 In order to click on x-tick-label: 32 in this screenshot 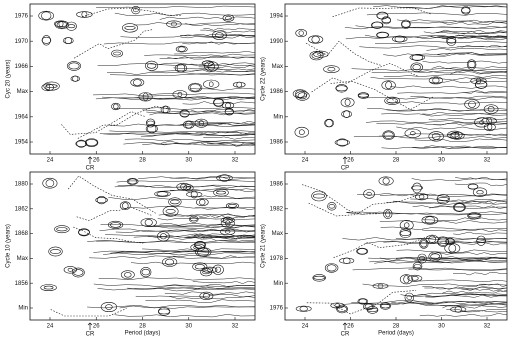, I will do `click(235, 161)`.